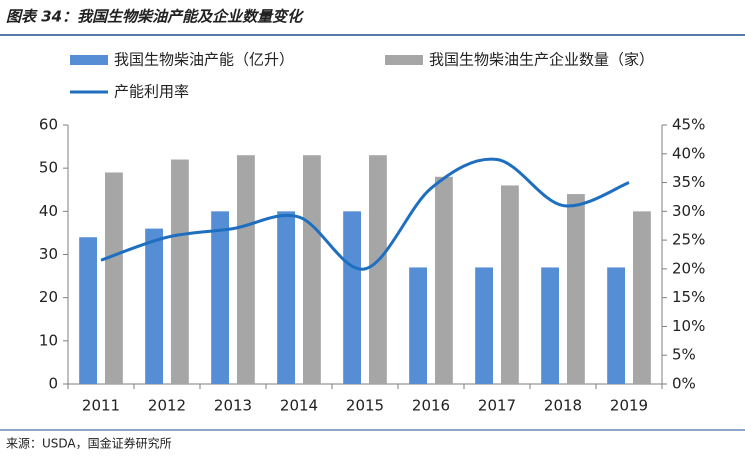  What do you see at coordinates (688, 268) in the screenshot?
I see `y2-tick-label: 20%` at bounding box center [688, 268].